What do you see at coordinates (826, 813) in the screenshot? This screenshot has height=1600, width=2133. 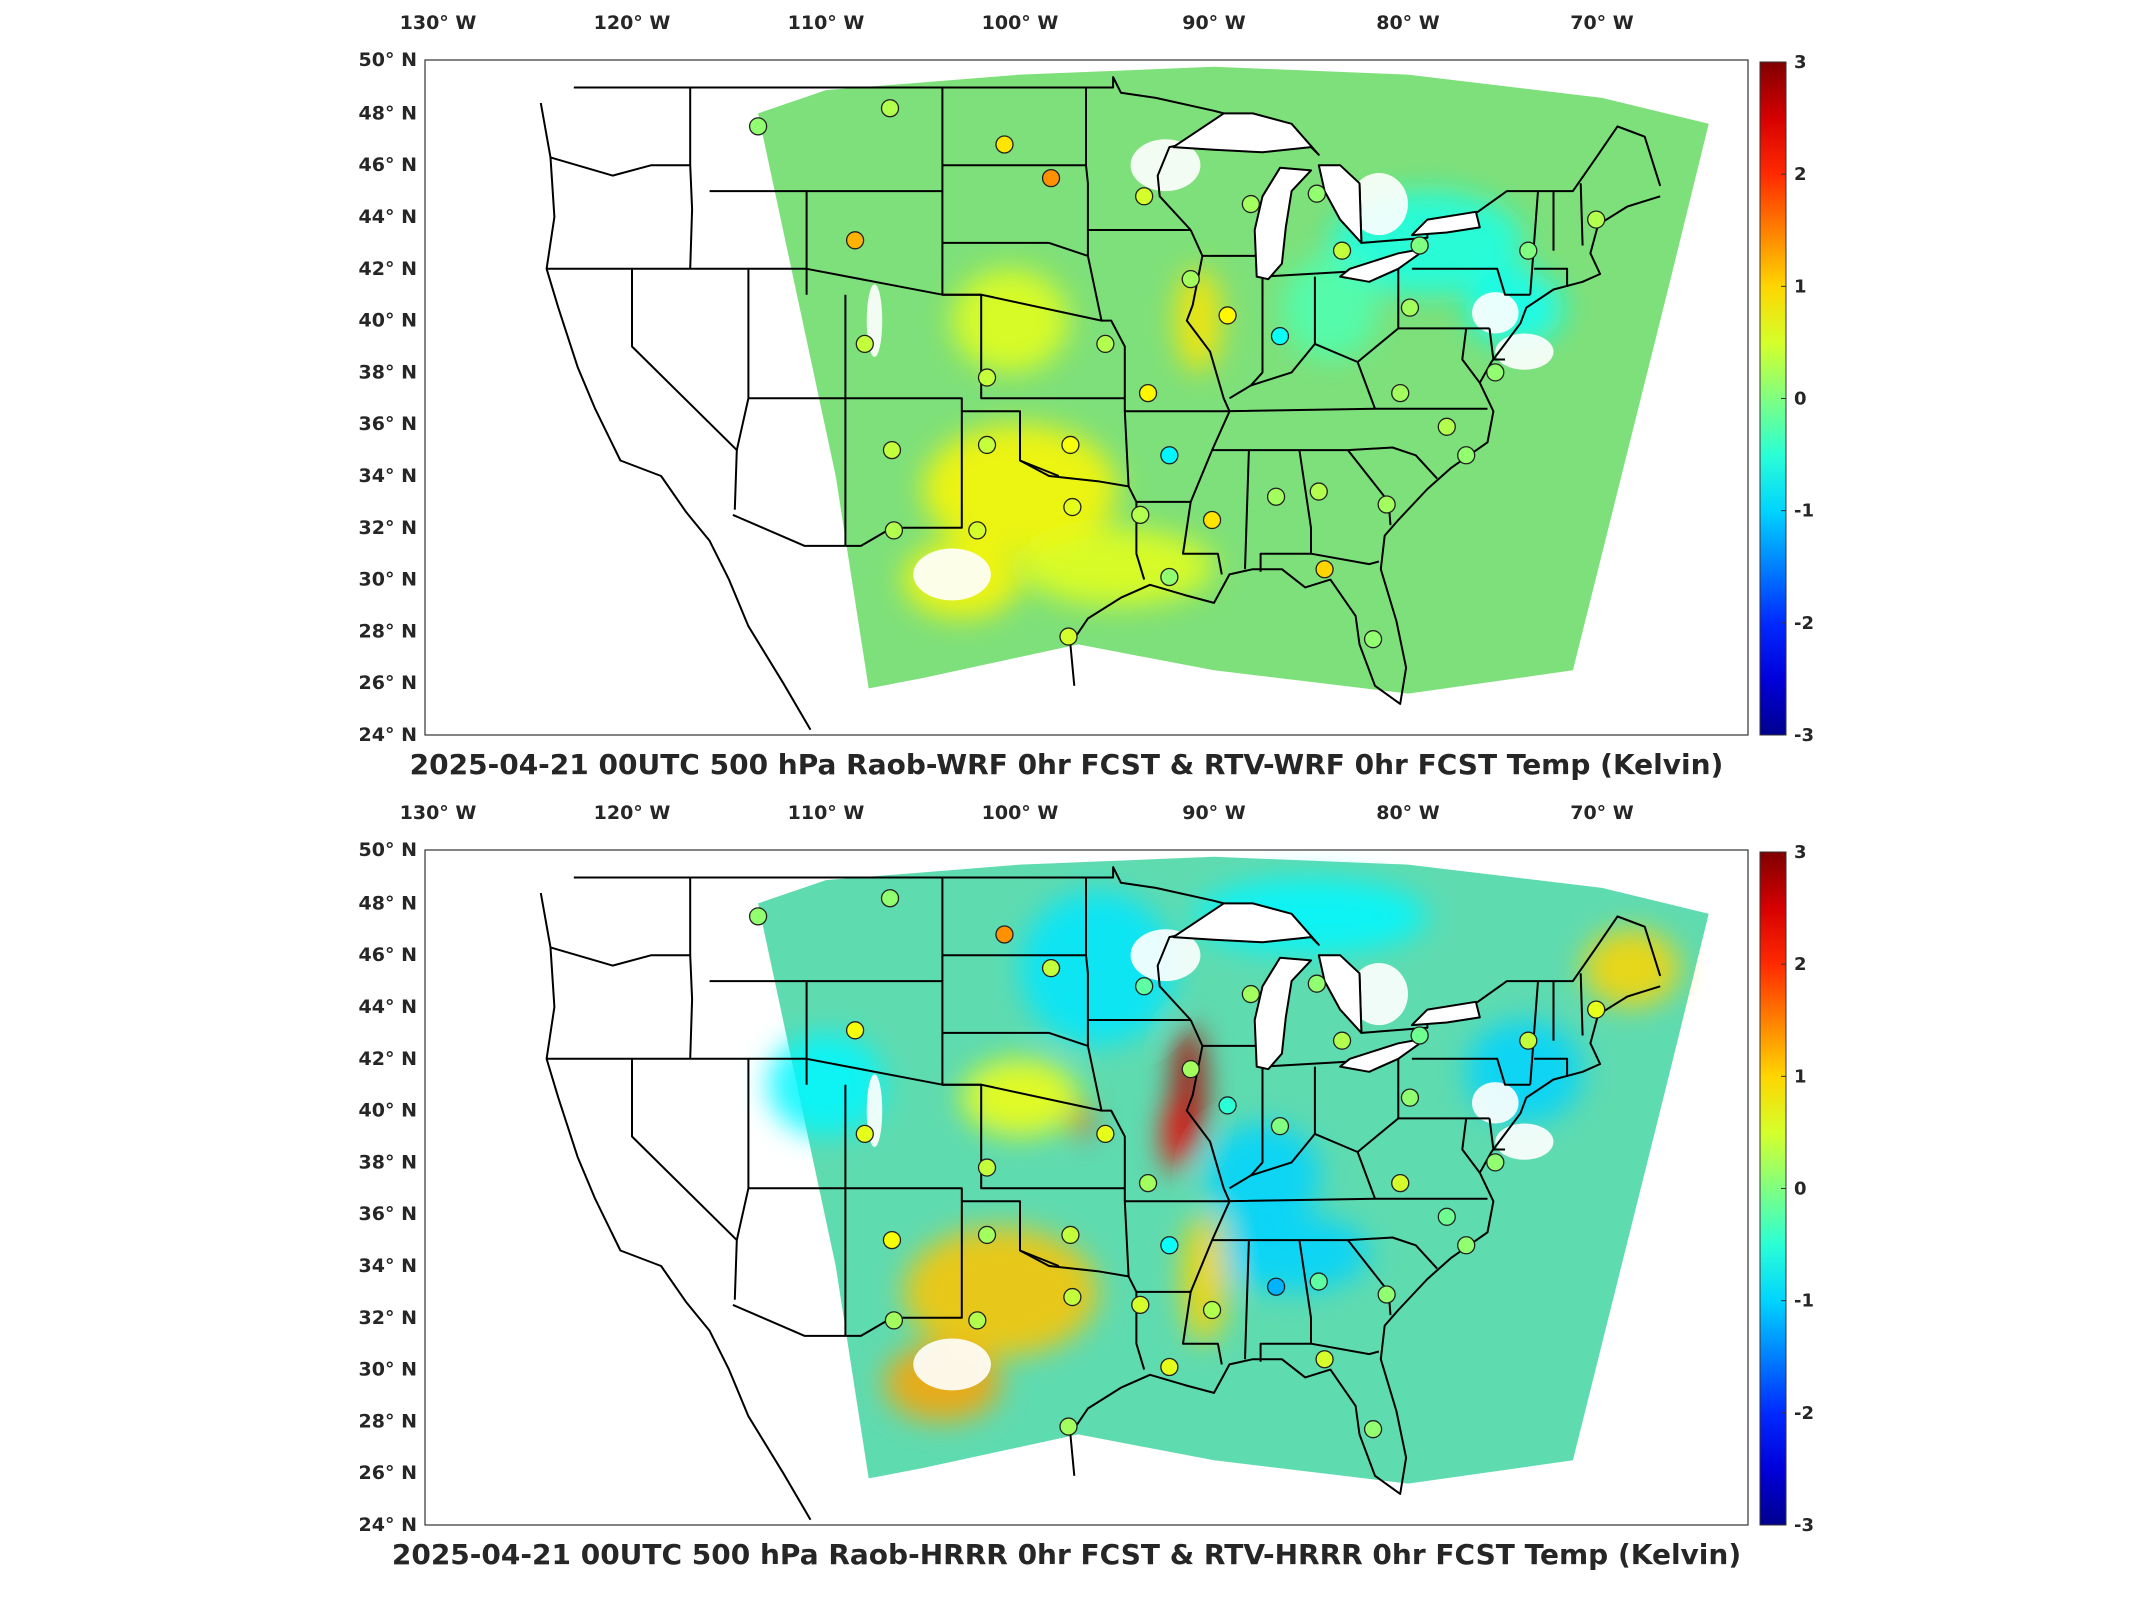 I see `longitude-label: 110° W` at bounding box center [826, 813].